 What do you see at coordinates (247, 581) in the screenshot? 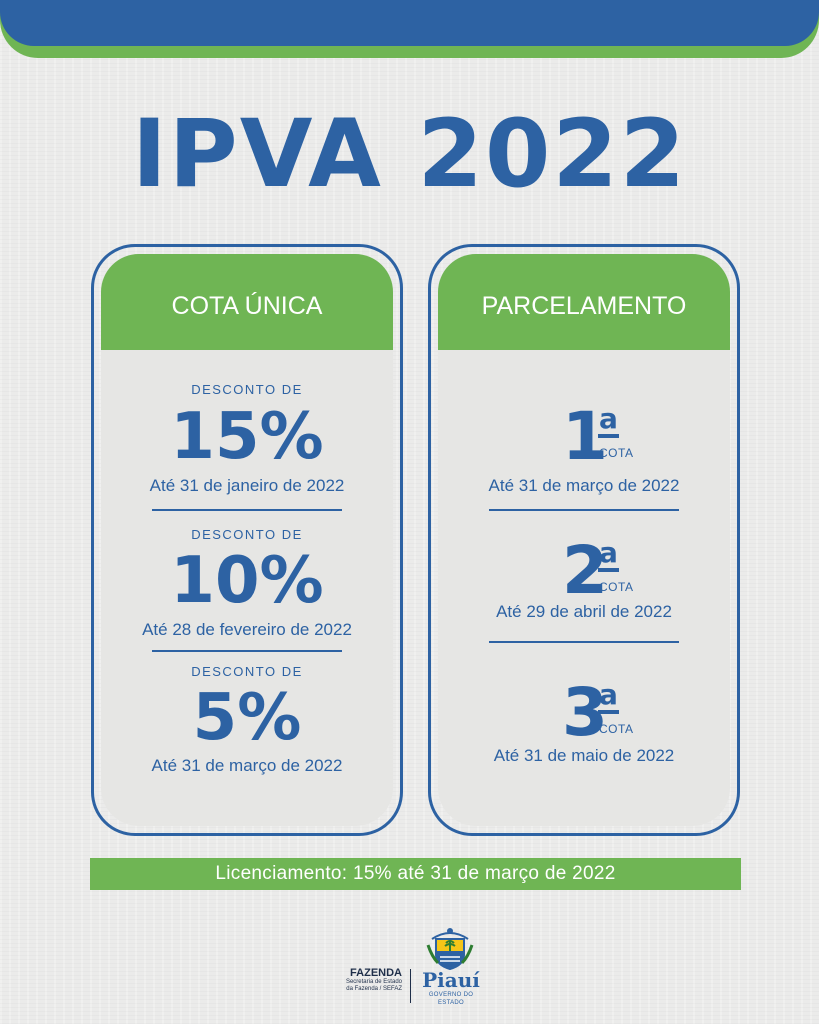
I see `discount-value: 10%` at bounding box center [247, 581].